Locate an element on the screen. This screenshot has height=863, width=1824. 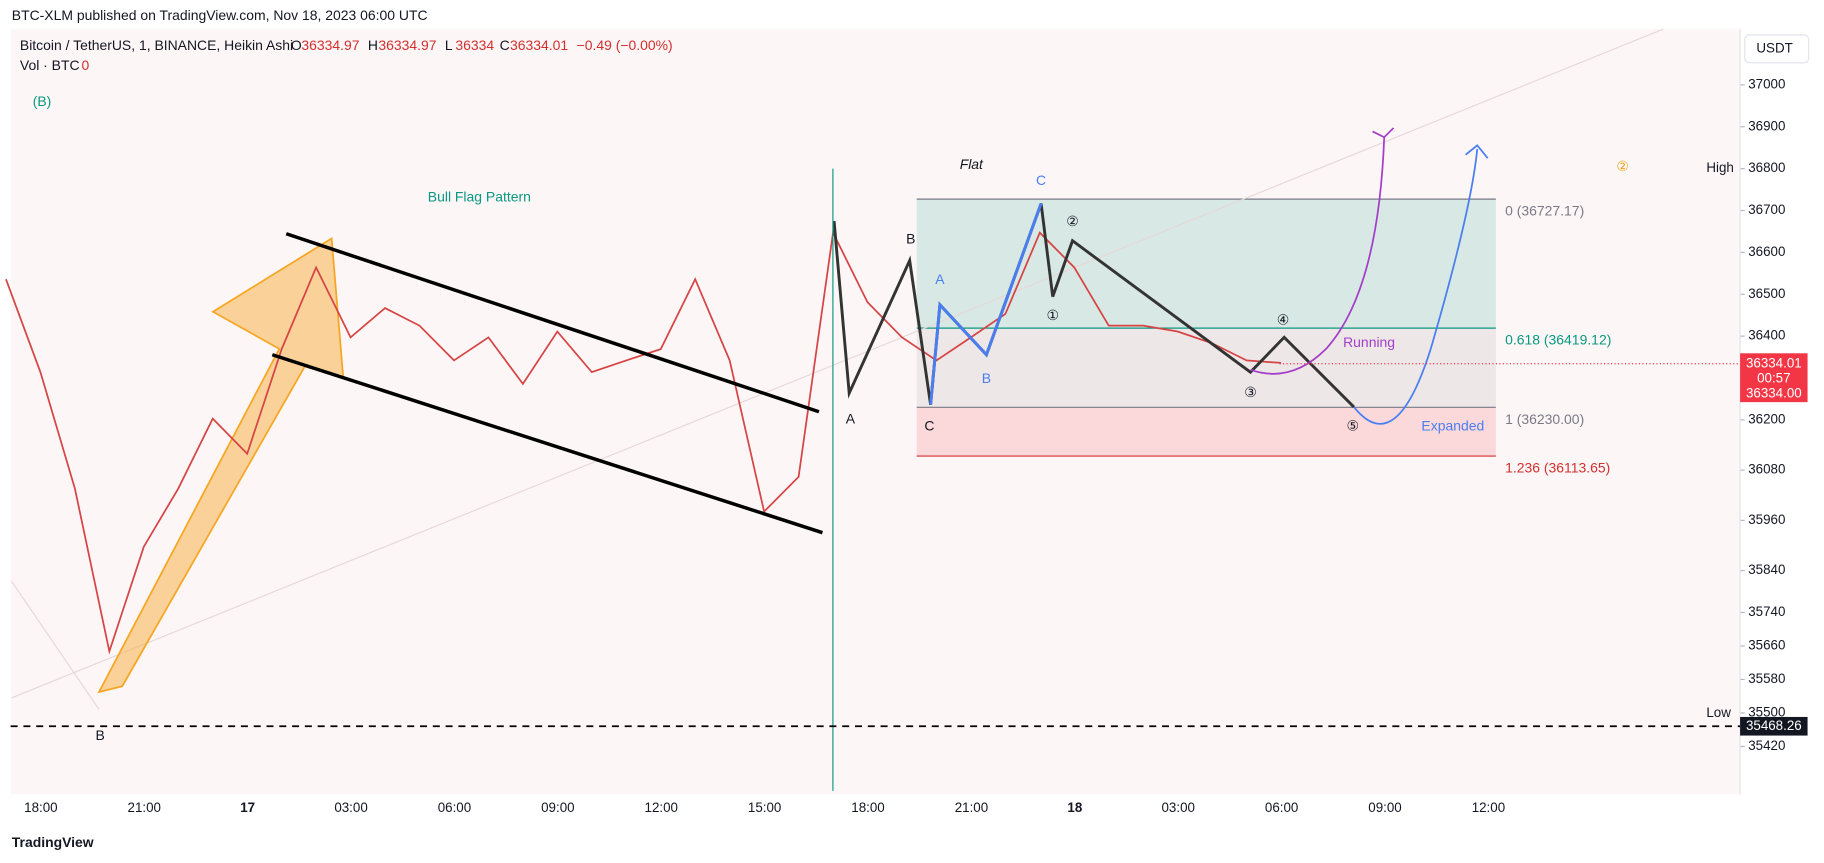
annotation-flat: Flat is located at coordinates (972, 164).